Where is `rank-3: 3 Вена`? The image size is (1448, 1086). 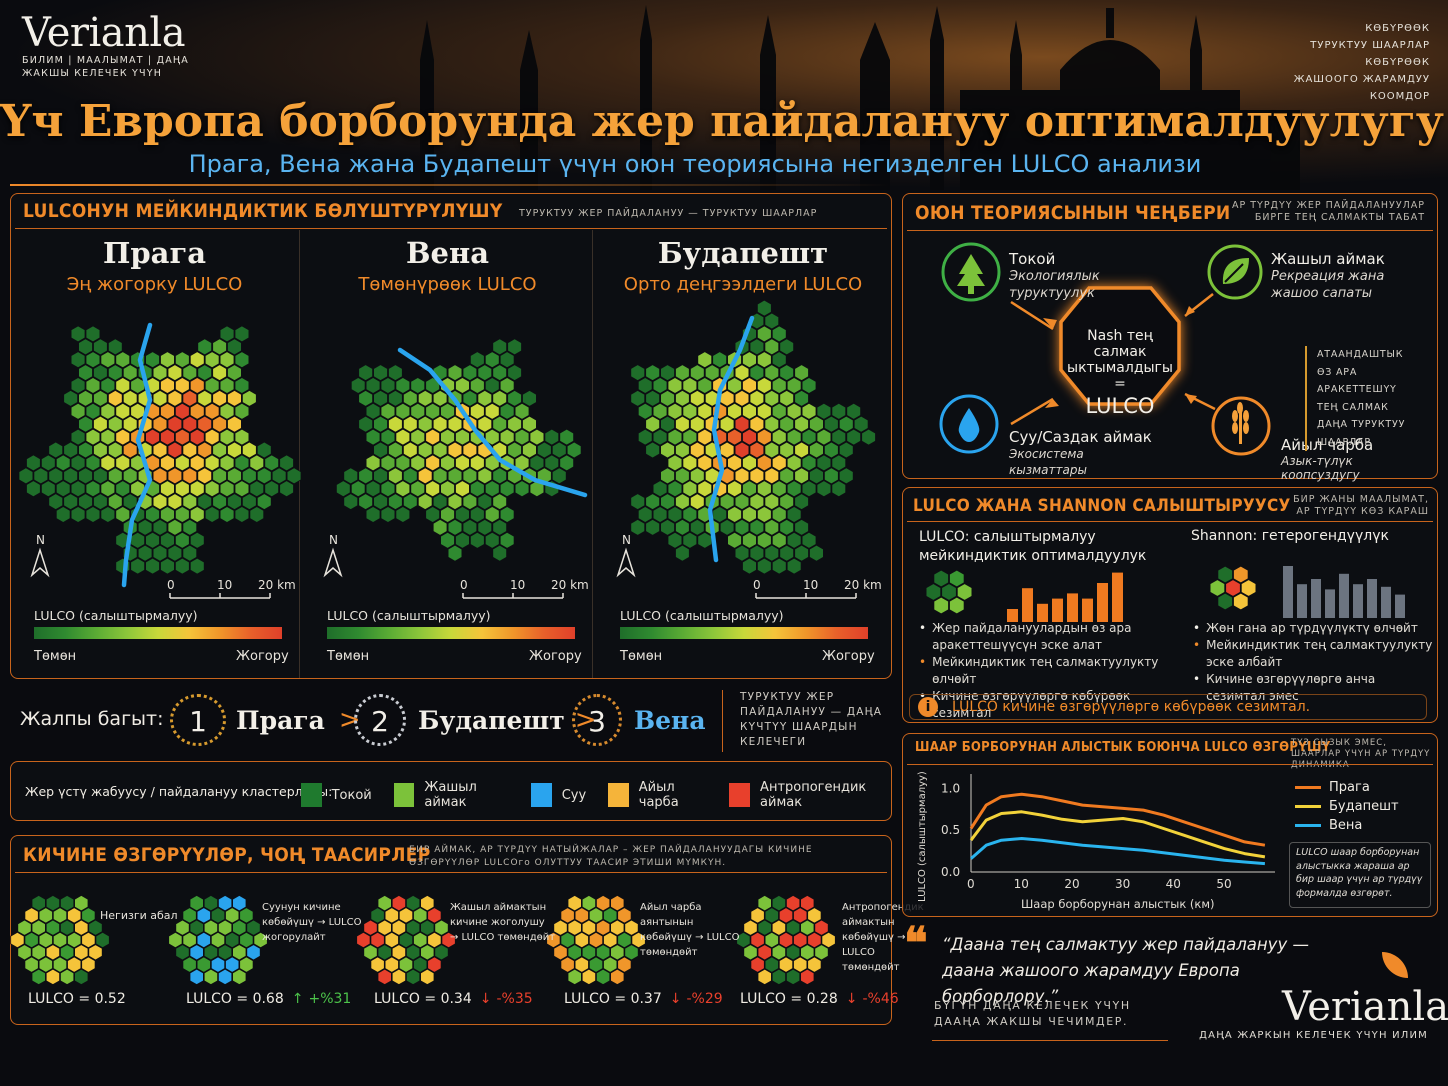 rank-3: 3 Вена is located at coordinates (639, 720).